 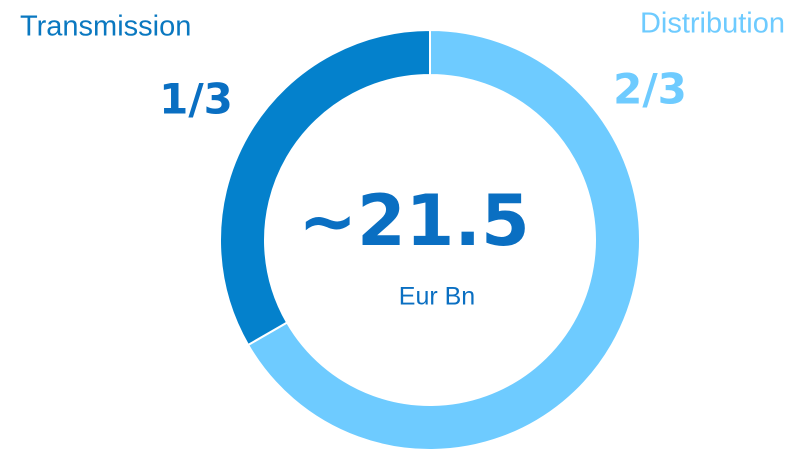 I want to click on value-label: 1/3, so click(x=196, y=99).